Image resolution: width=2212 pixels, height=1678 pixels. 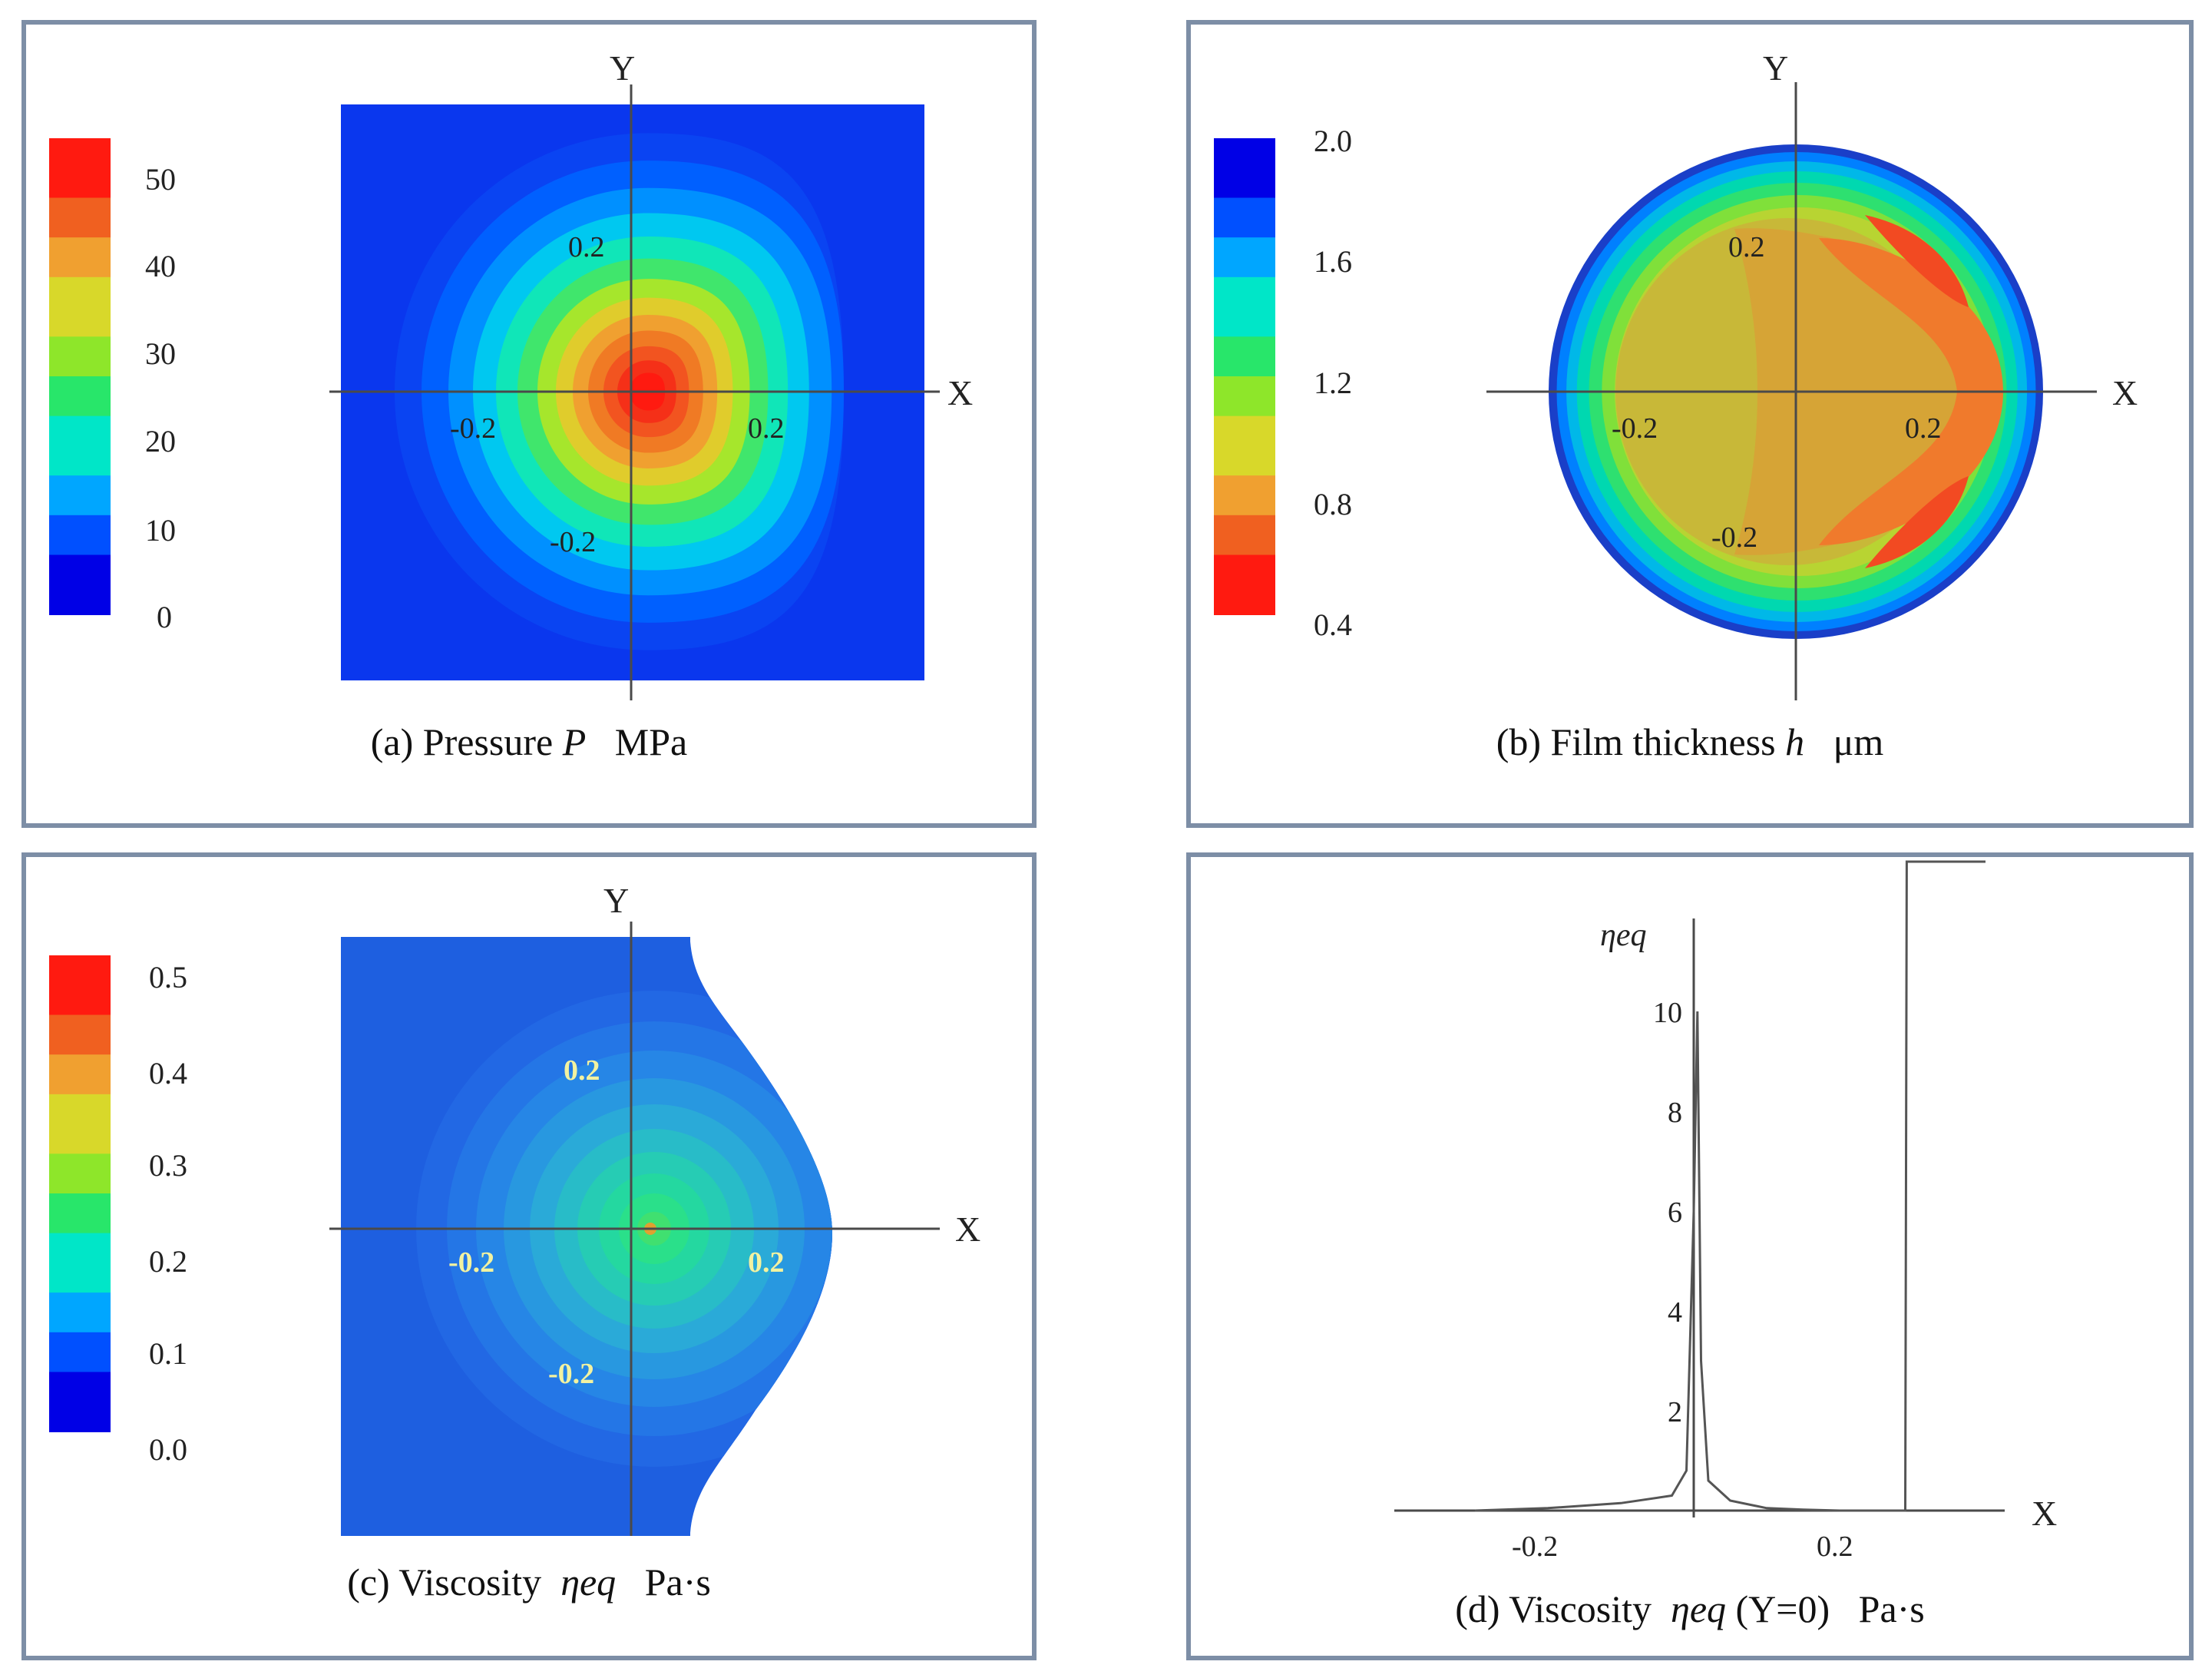 What do you see at coordinates (632, 392) in the screenshot?
I see `pressure-field` at bounding box center [632, 392].